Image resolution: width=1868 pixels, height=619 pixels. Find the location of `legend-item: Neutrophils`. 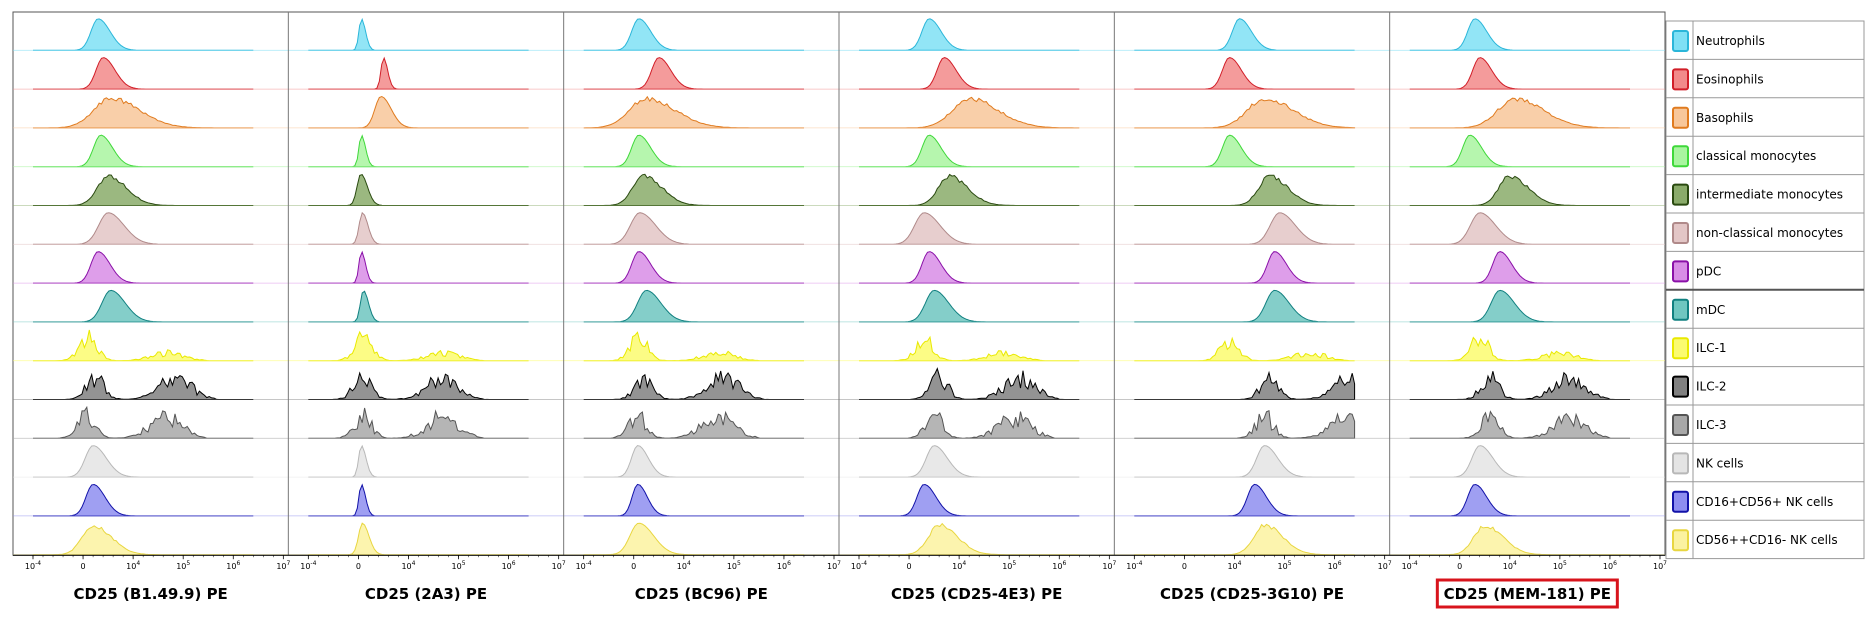

legend-item: Neutrophils is located at coordinates (1718, 41).